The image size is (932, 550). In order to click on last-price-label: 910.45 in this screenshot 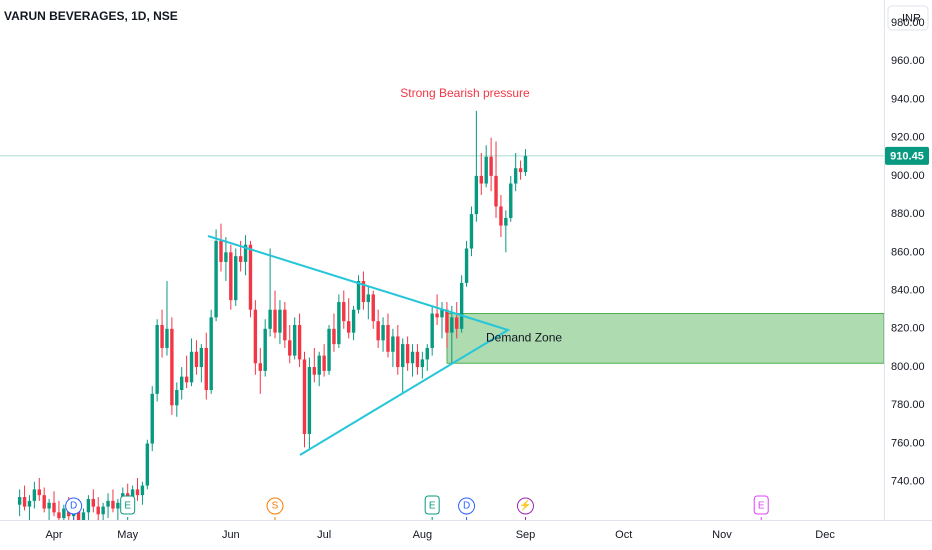, I will do `click(907, 156)`.